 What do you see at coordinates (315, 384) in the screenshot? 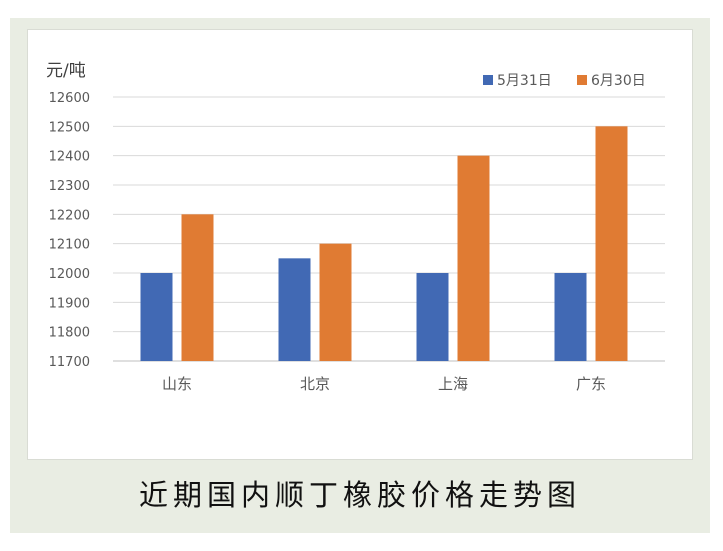
I see `x-tick-label: 北京` at bounding box center [315, 384].